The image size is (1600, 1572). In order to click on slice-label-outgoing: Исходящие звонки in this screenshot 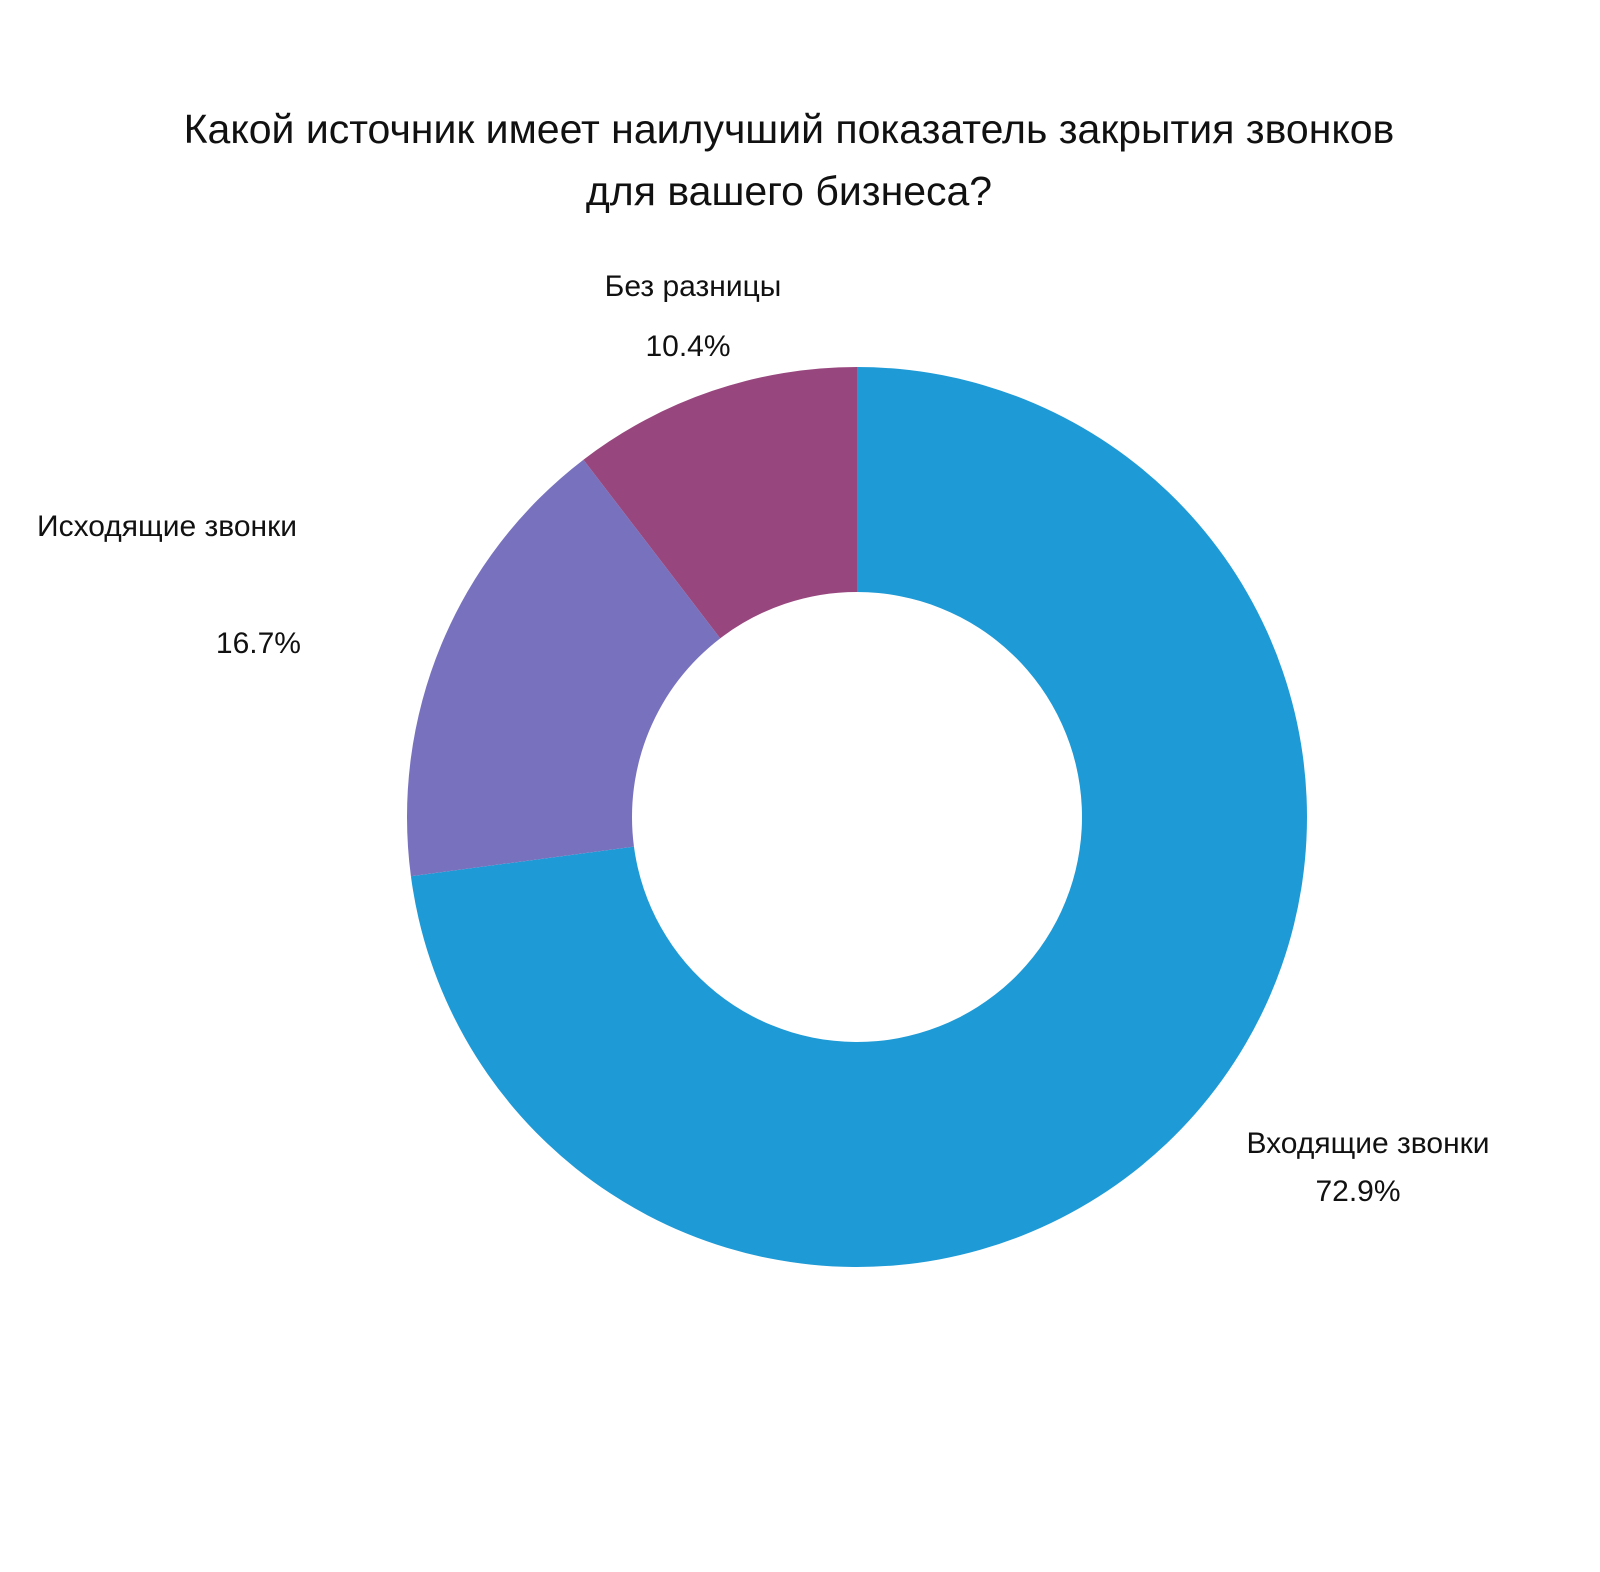, I will do `click(167, 526)`.